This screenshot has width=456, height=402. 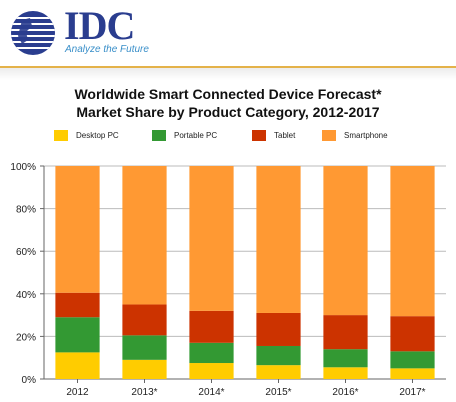 I want to click on globe-icon, so click(x=33, y=33).